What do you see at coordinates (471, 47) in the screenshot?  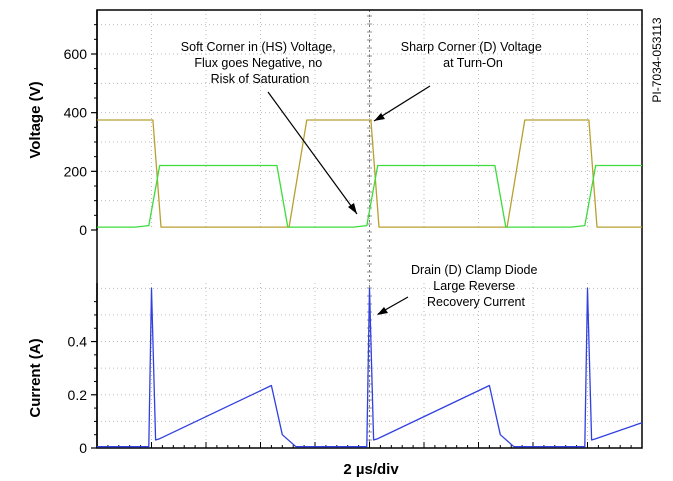 I see `annotation-sharp-corner-line-1: Sharp Corner (D) Voltage` at bounding box center [471, 47].